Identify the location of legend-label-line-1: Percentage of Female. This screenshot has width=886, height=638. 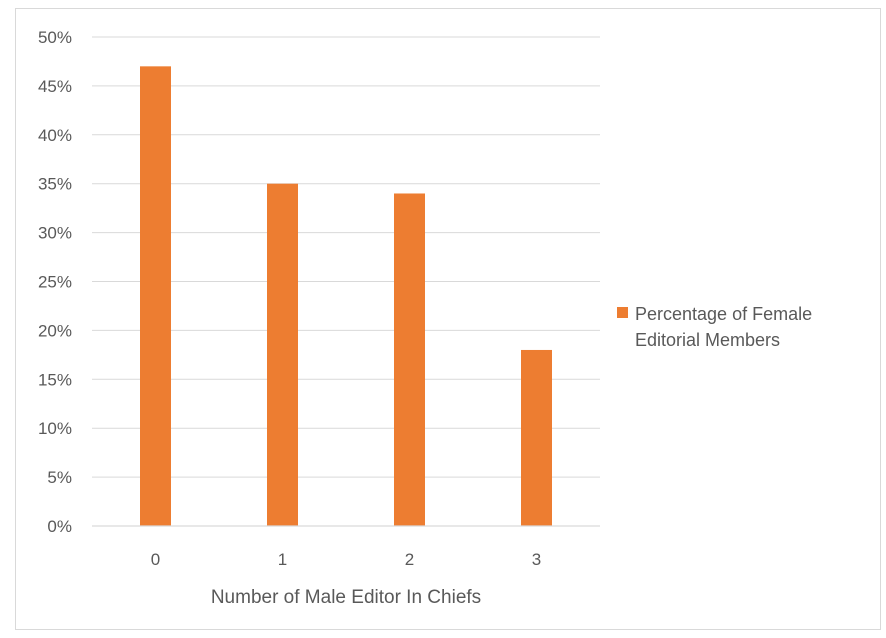
(723, 314).